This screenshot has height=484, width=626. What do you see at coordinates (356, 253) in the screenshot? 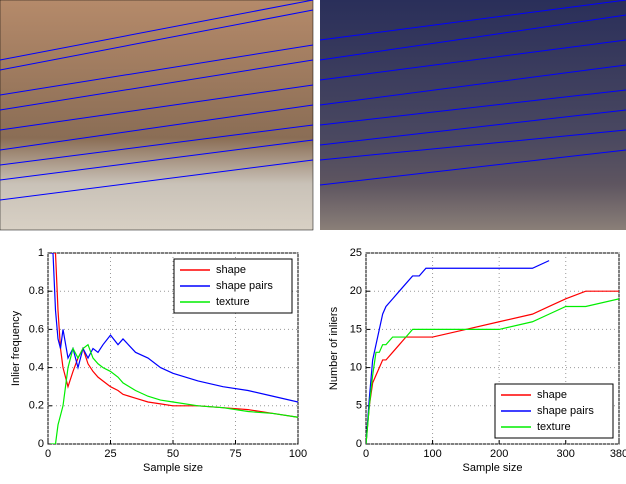
I see `y-tick-label: 25` at bounding box center [356, 253].